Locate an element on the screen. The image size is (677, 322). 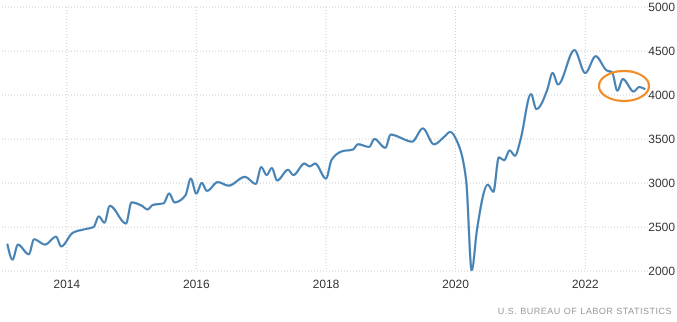
y-tick-label: 5000 is located at coordinates (662, 7).